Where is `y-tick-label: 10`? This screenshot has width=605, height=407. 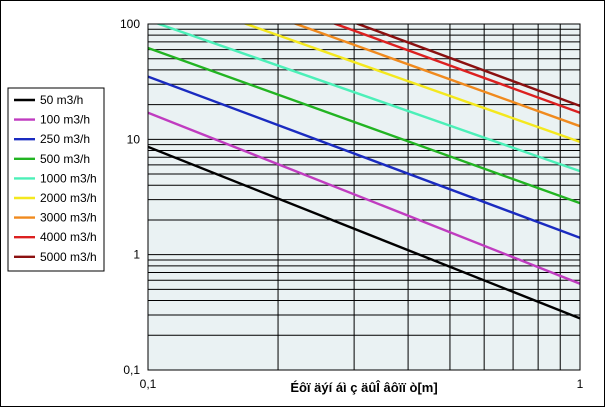 y-tick-label: 10 is located at coordinates (134, 139).